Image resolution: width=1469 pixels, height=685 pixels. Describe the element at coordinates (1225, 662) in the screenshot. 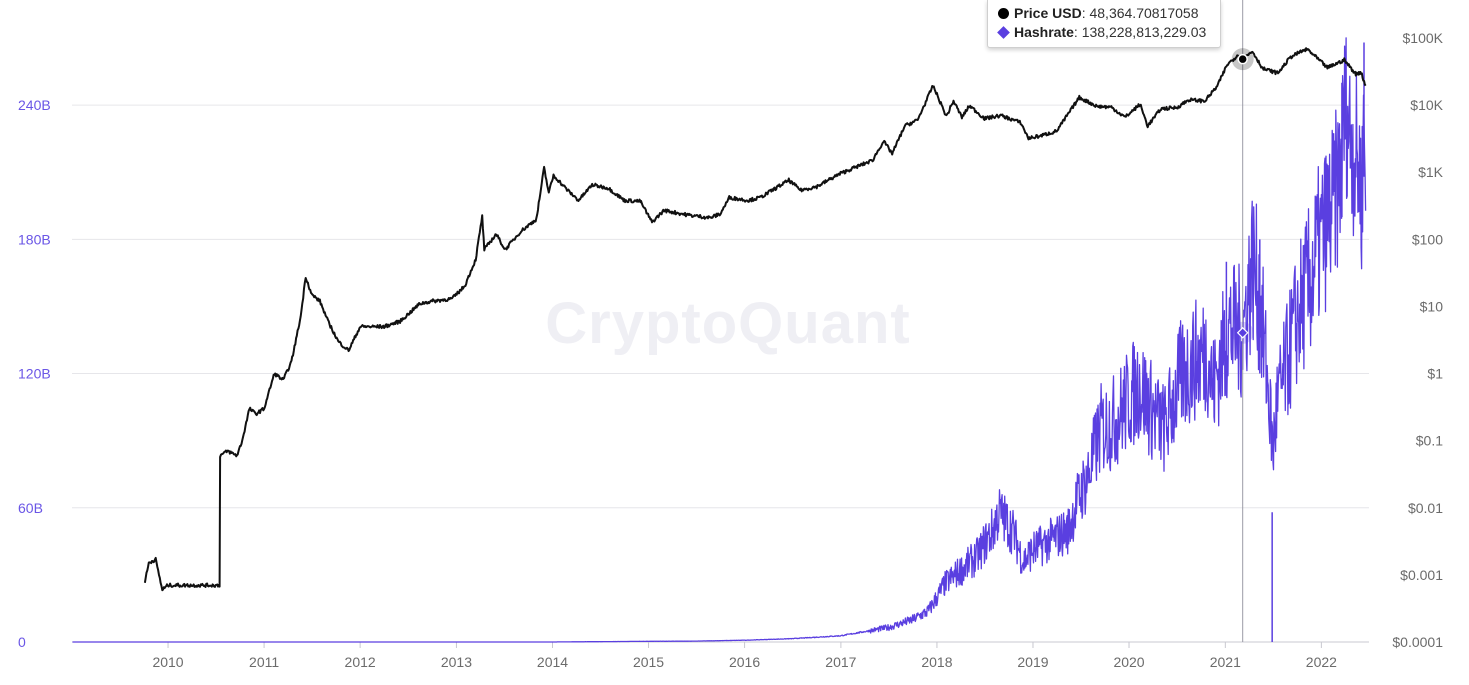

I see `x-tick-label: 2021` at that location.